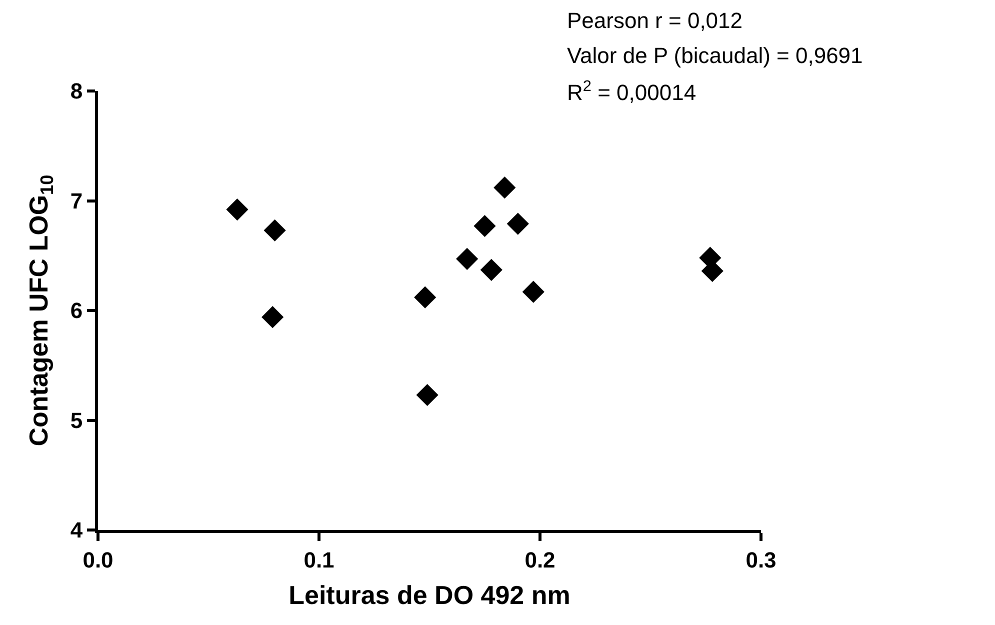 The height and width of the screenshot is (625, 995). What do you see at coordinates (715, 55) in the screenshot?
I see `text: Valor de P (bicaudal) = 0,9691` at bounding box center [715, 55].